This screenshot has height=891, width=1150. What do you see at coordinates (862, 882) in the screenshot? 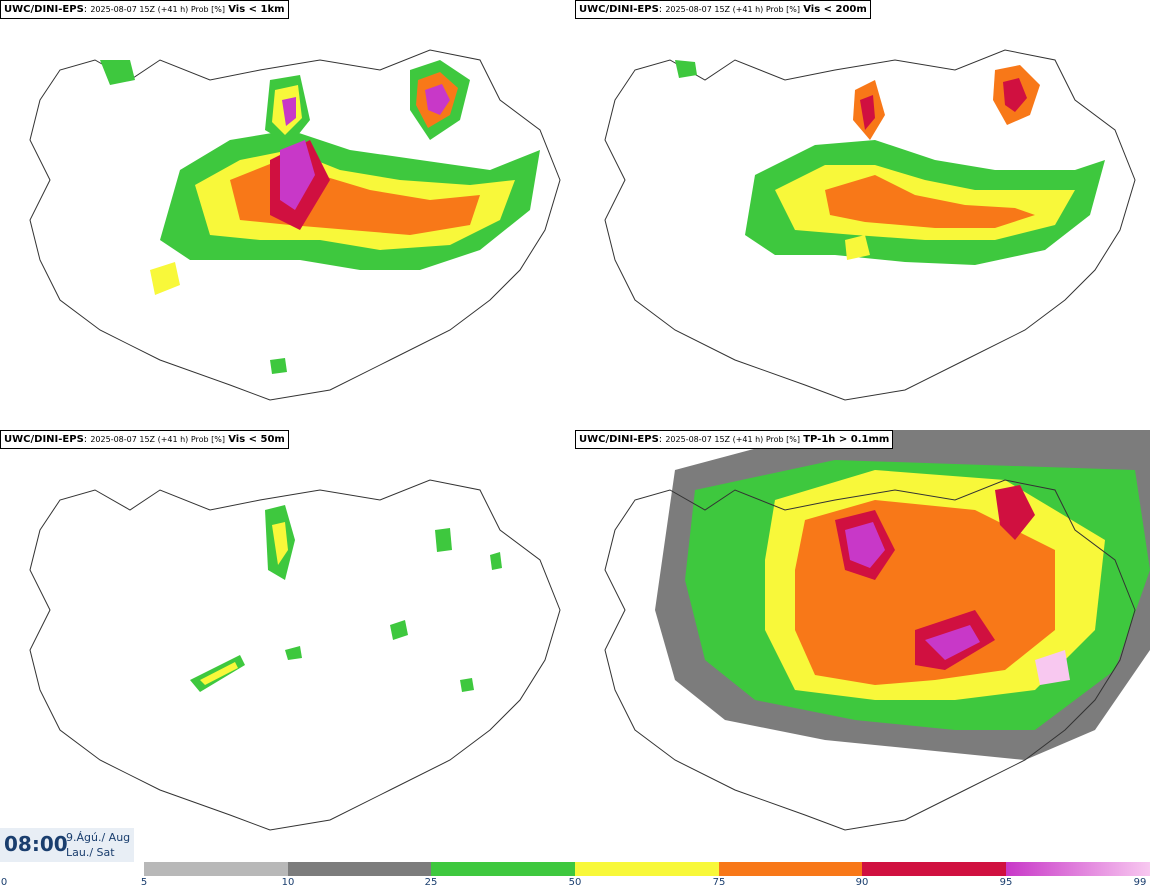
I see `colorbar-tick: 90` at bounding box center [862, 882].